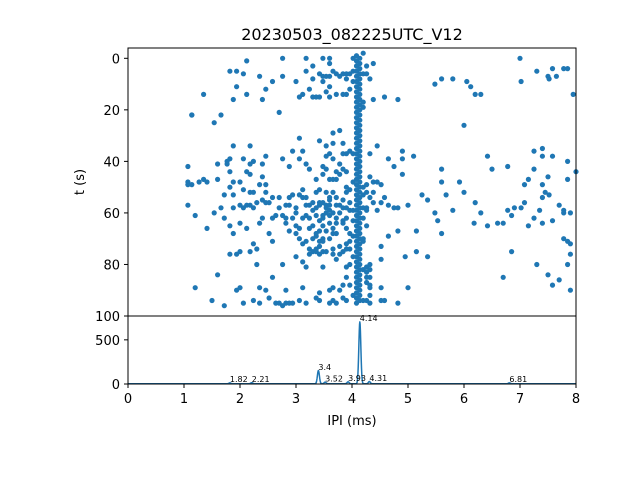  Describe the element at coordinates (128, 399) in the screenshot. I see `histogram-x-tick-label: 0` at that location.